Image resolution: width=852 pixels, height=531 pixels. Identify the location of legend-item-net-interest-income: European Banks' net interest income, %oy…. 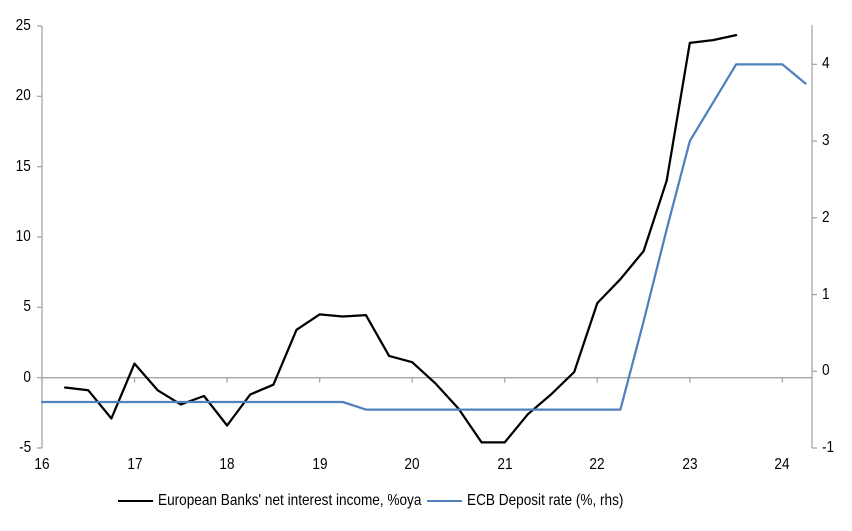
(293, 501).